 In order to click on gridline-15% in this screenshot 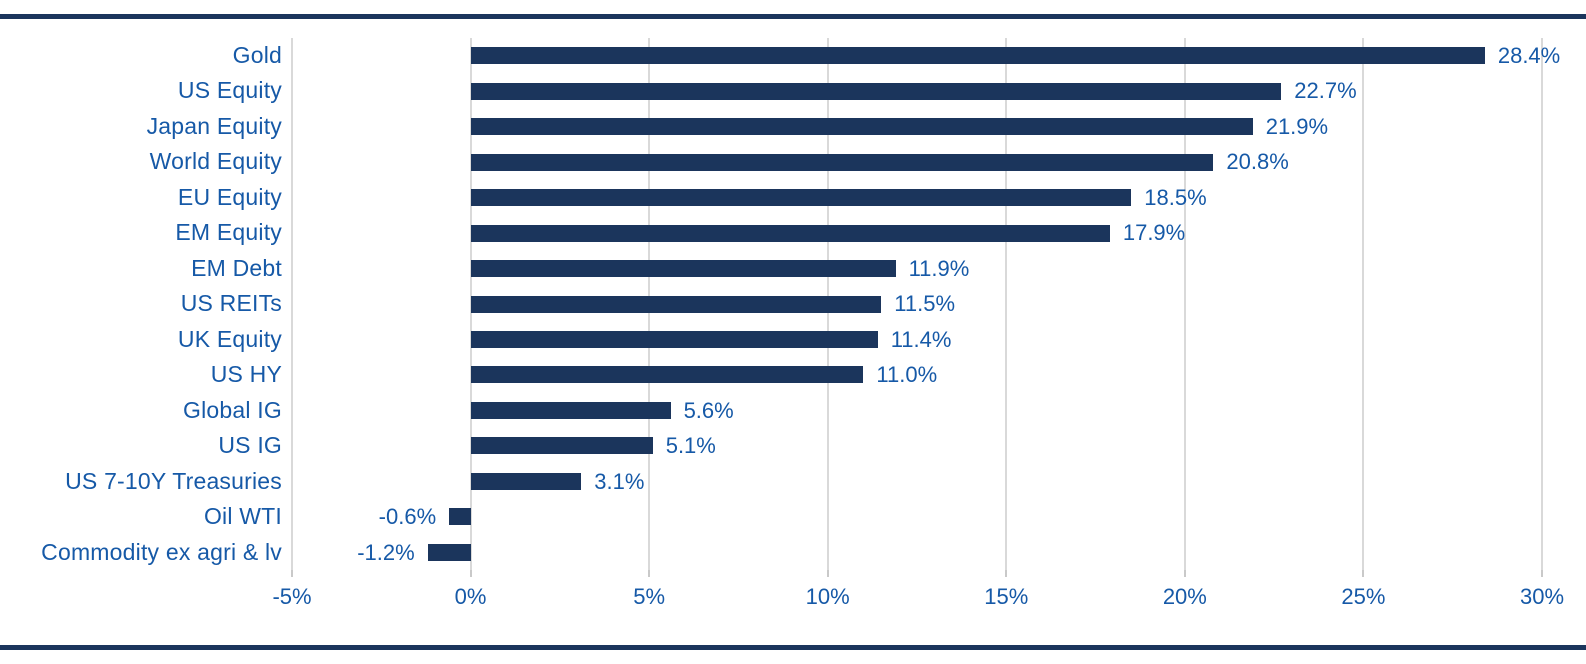, I will do `click(1006, 304)`.